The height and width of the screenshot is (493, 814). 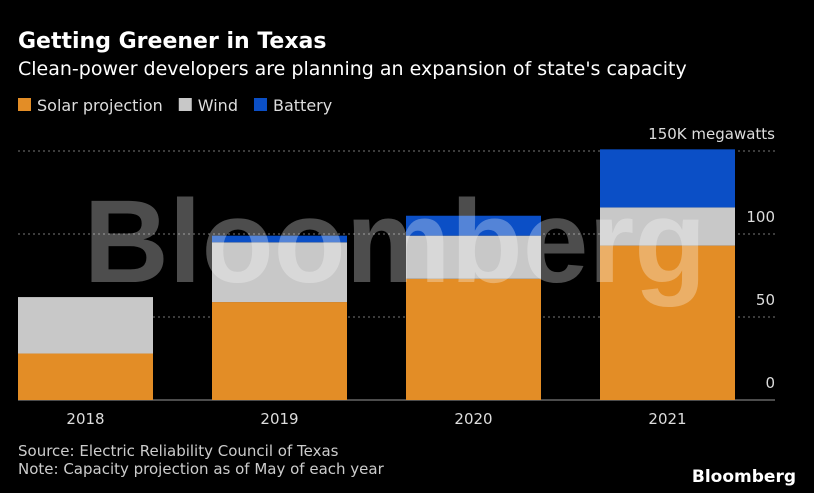 What do you see at coordinates (711, 134) in the screenshot?
I see `y-tick-label: 150K megawatts` at bounding box center [711, 134].